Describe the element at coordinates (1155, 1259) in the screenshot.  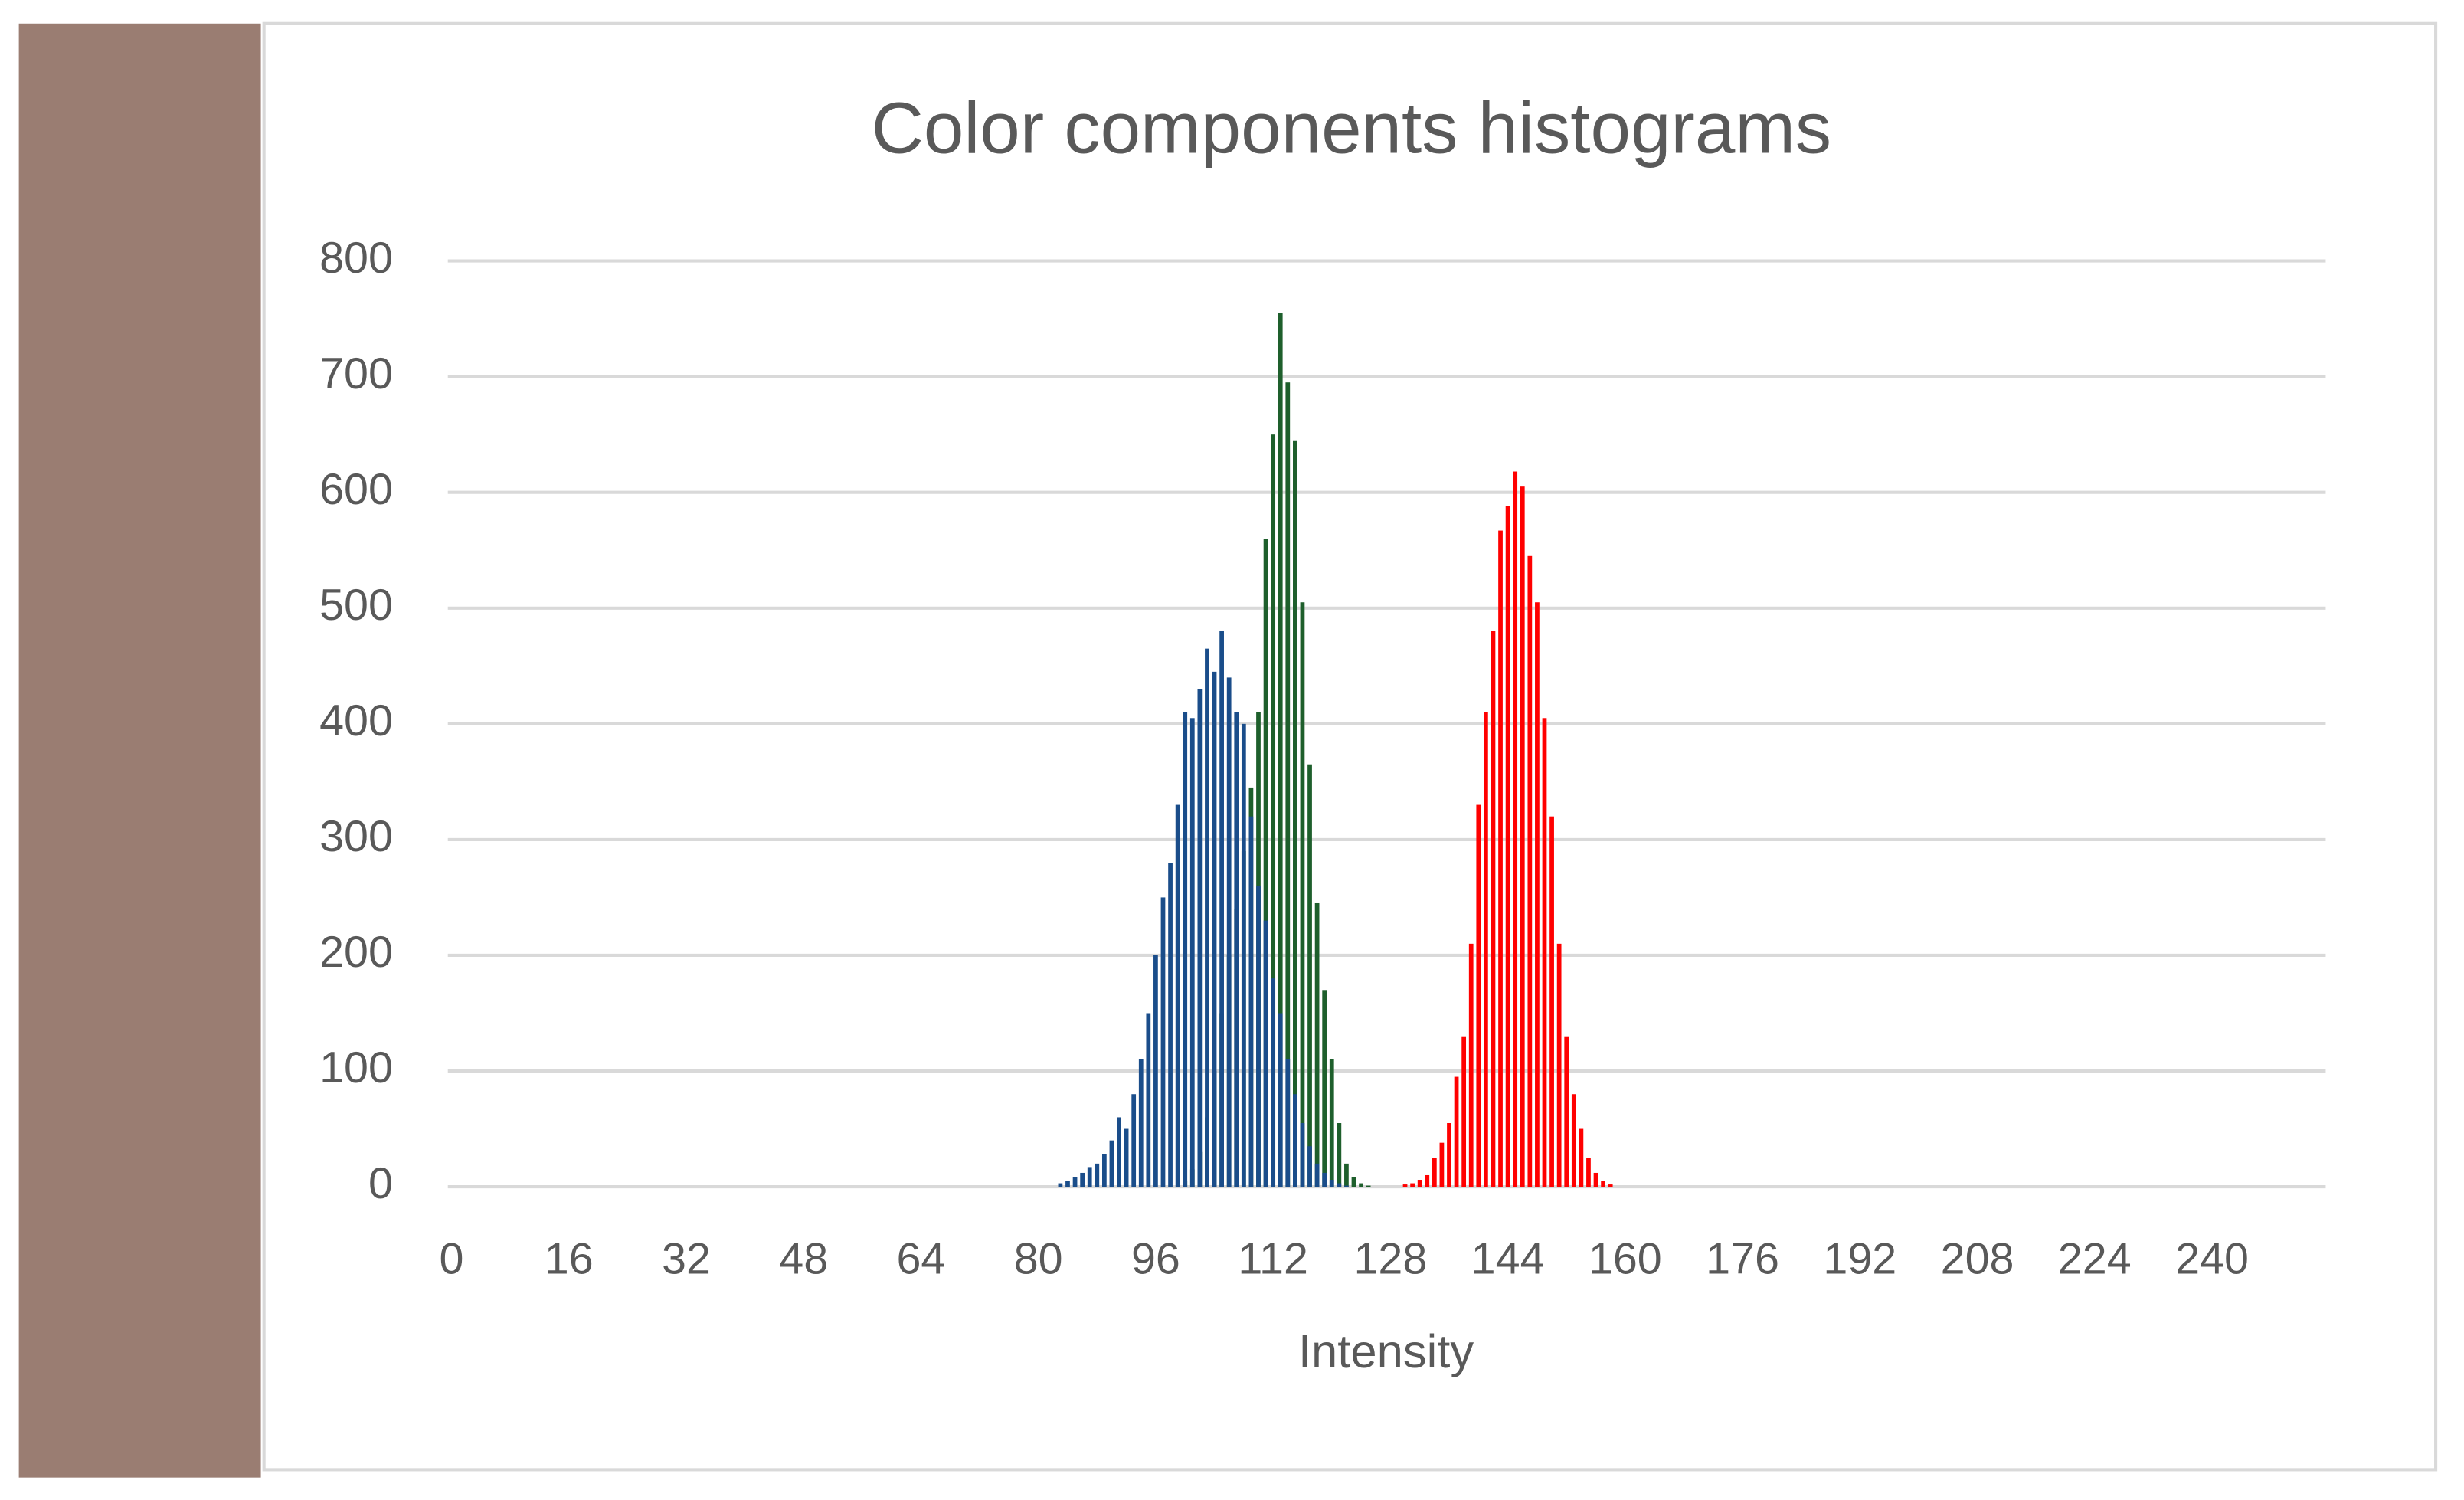
I see `x-tick-label: 96` at that location.